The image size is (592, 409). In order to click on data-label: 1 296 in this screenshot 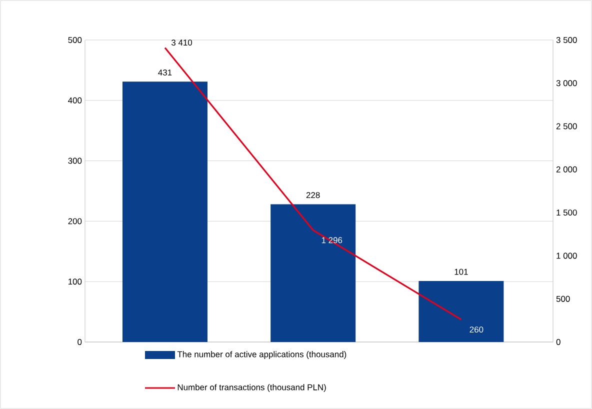, I will do `click(332, 240)`.